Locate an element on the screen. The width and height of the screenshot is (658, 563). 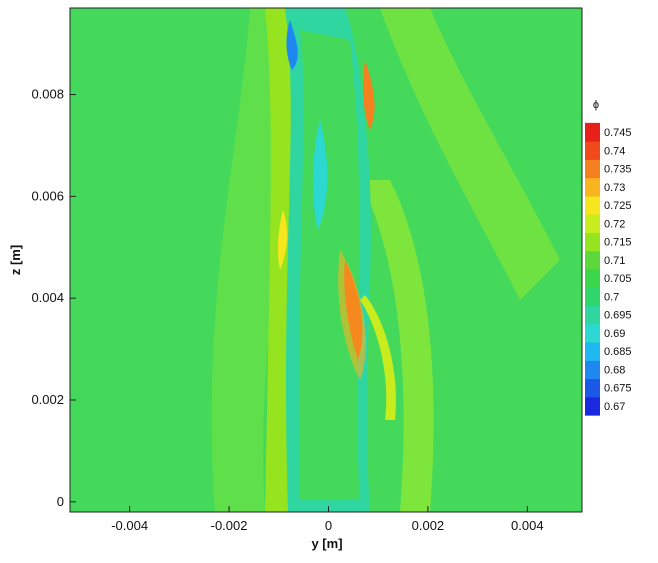
colorbar-label: 0.725 is located at coordinates (618, 206).